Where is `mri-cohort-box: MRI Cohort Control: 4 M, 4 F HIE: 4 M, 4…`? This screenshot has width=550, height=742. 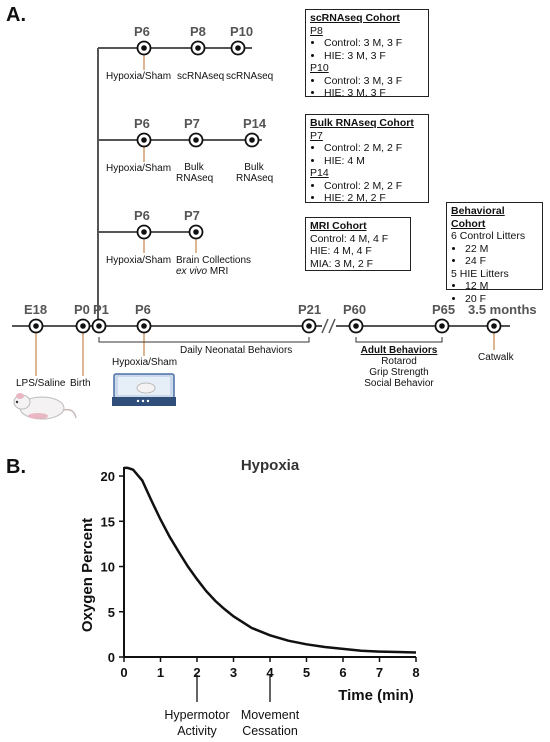
mri-cohort-box: MRI Cohort Control: 4 M, 4 F HIE: 4 M, 4… is located at coordinates (358, 244).